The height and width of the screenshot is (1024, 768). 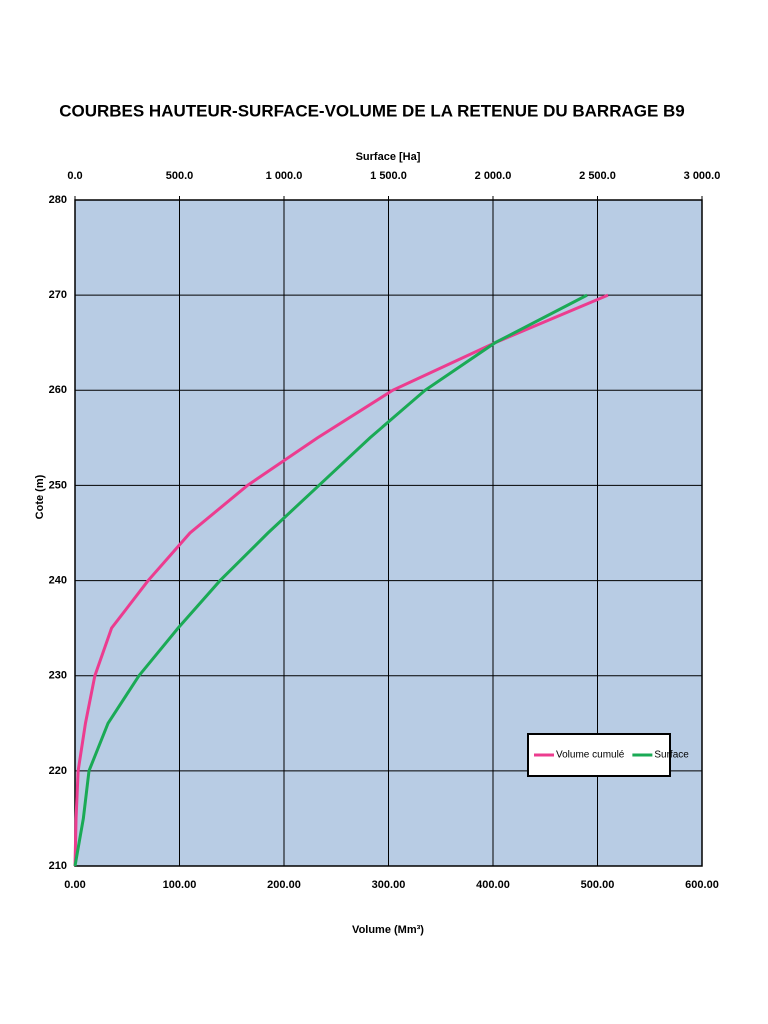 I want to click on x2-tick-label: 2 500.0, so click(x=597, y=176).